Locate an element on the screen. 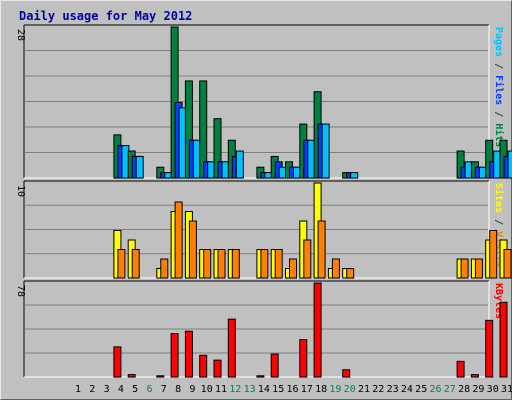 The height and width of the screenshot is (400, 512). x-tick-label: 22 is located at coordinates (378, 389).